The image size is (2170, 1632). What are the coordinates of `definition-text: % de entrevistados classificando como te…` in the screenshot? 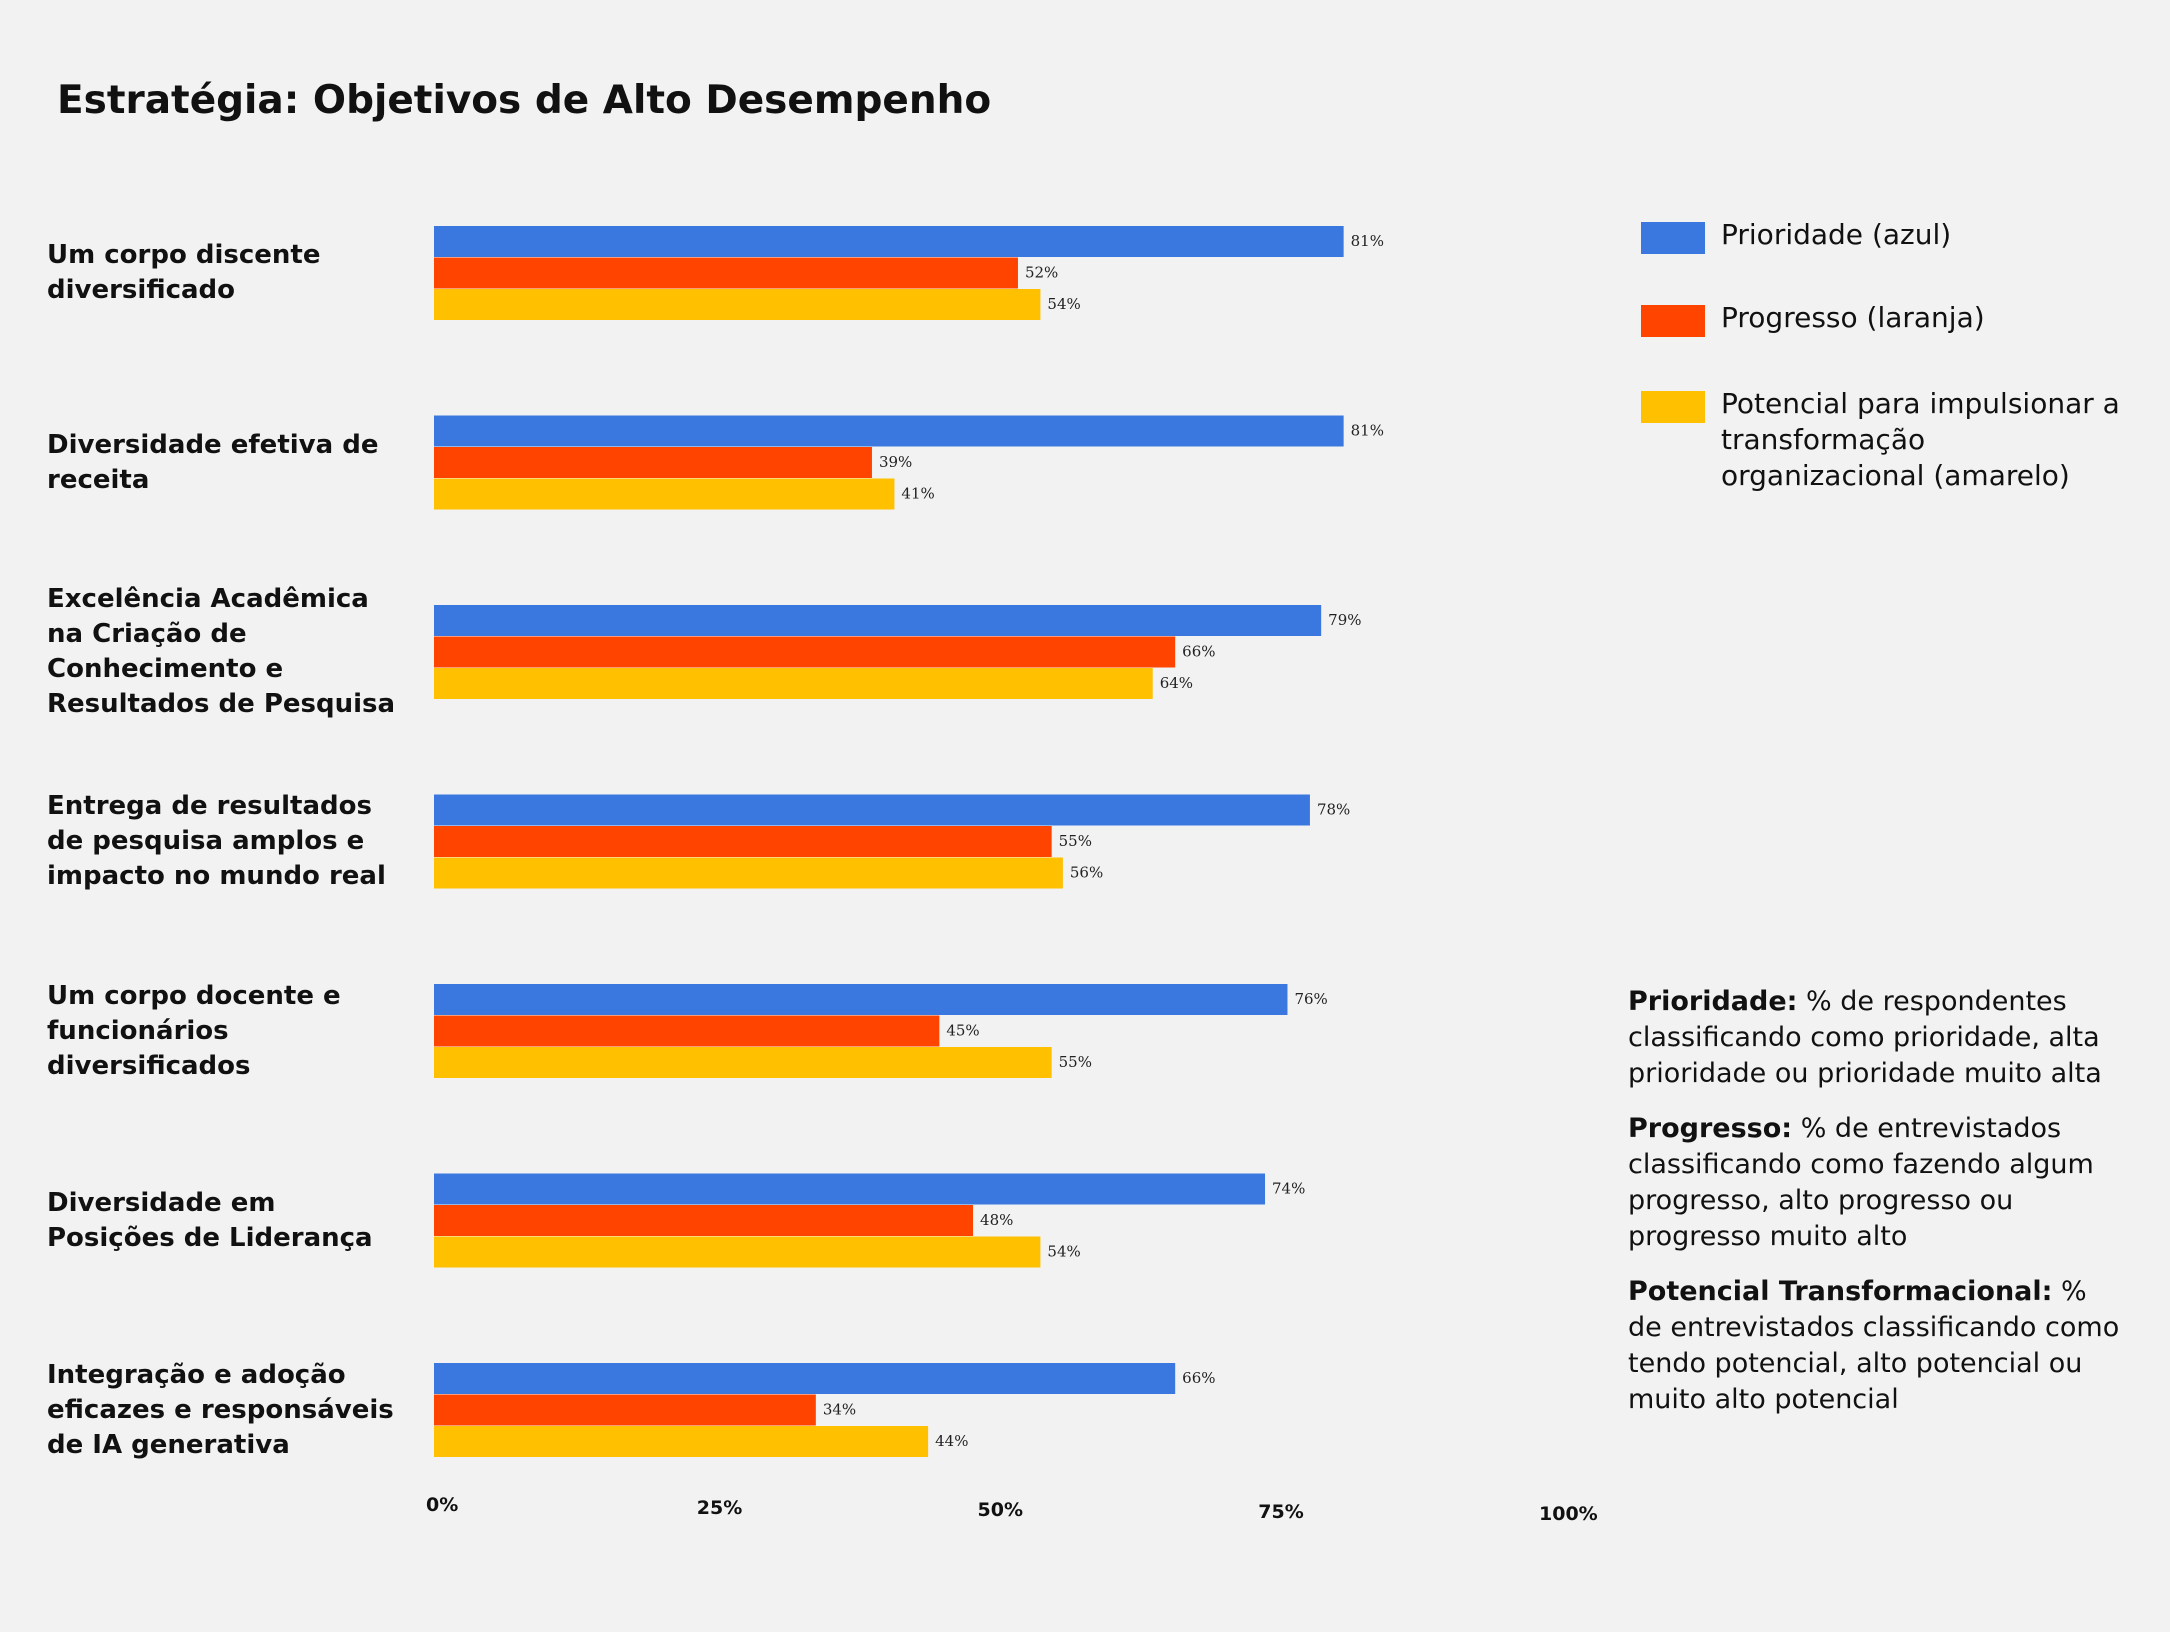 It's located at (1874, 1345).